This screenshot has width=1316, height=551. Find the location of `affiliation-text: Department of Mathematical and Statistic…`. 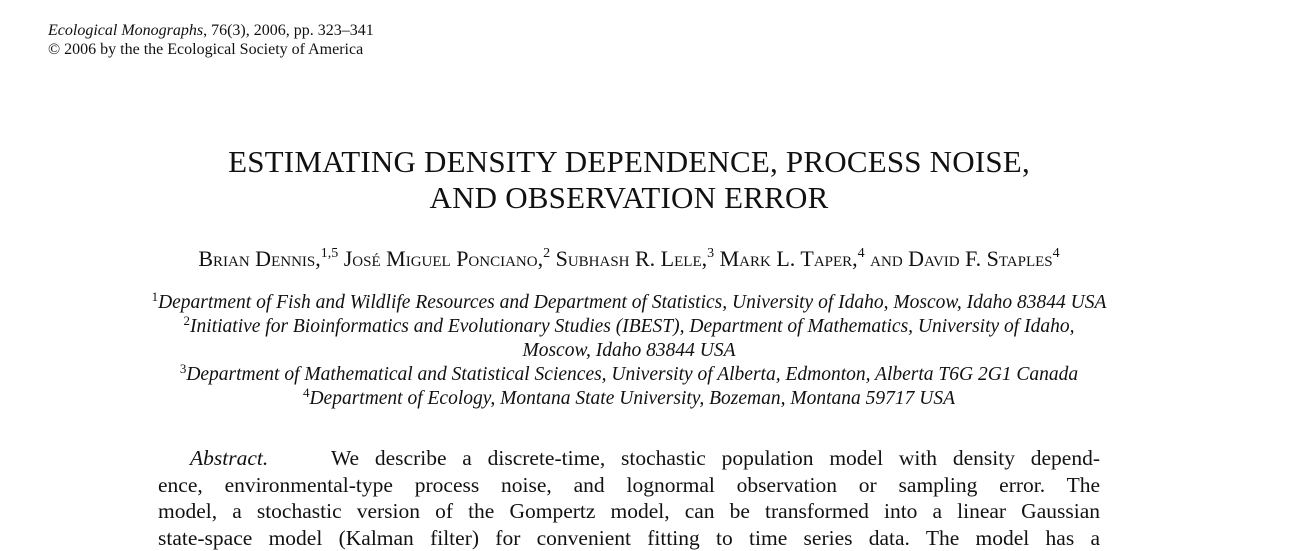

affiliation-text: Department of Mathematical and Statistic… is located at coordinates (632, 374).